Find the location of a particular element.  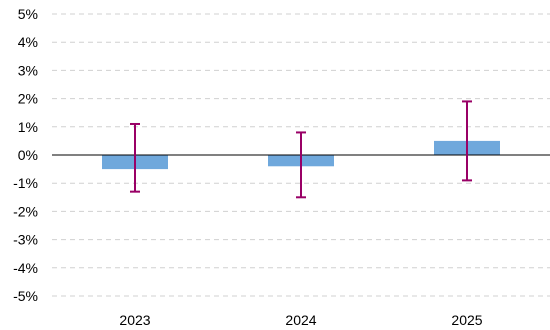

y-tick-label: 2% is located at coordinates (28, 99).